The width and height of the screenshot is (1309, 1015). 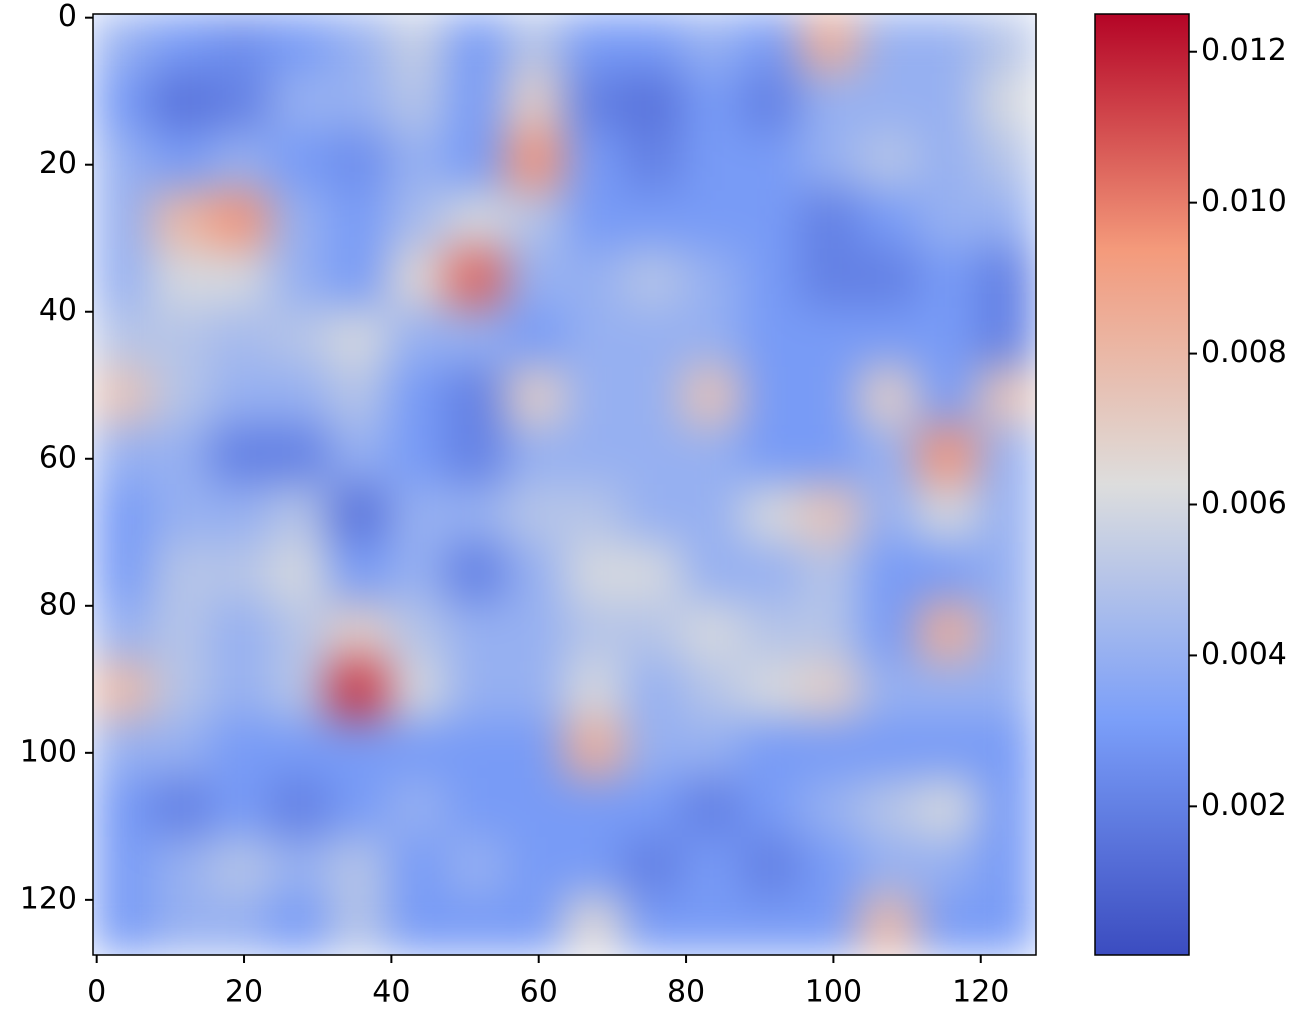 I want to click on y-tick-label: 80, so click(x=58, y=604).